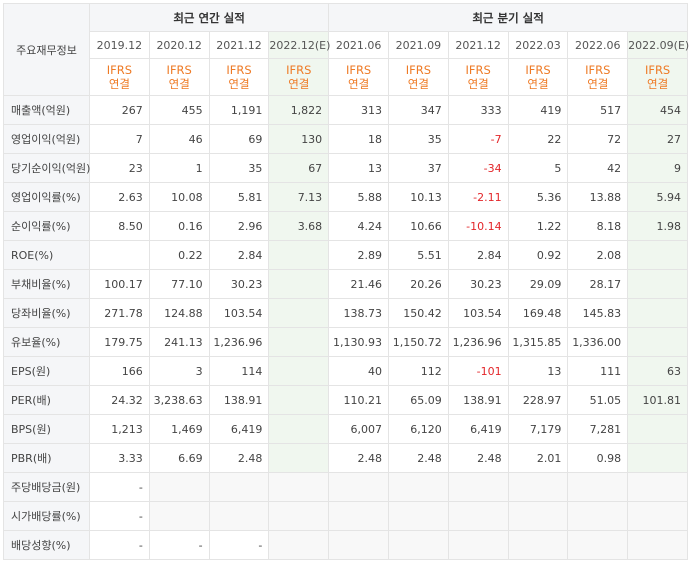 The image size is (691, 568). What do you see at coordinates (658, 45) in the screenshot?
I see `period-header: 2022.09(E)` at bounding box center [658, 45].